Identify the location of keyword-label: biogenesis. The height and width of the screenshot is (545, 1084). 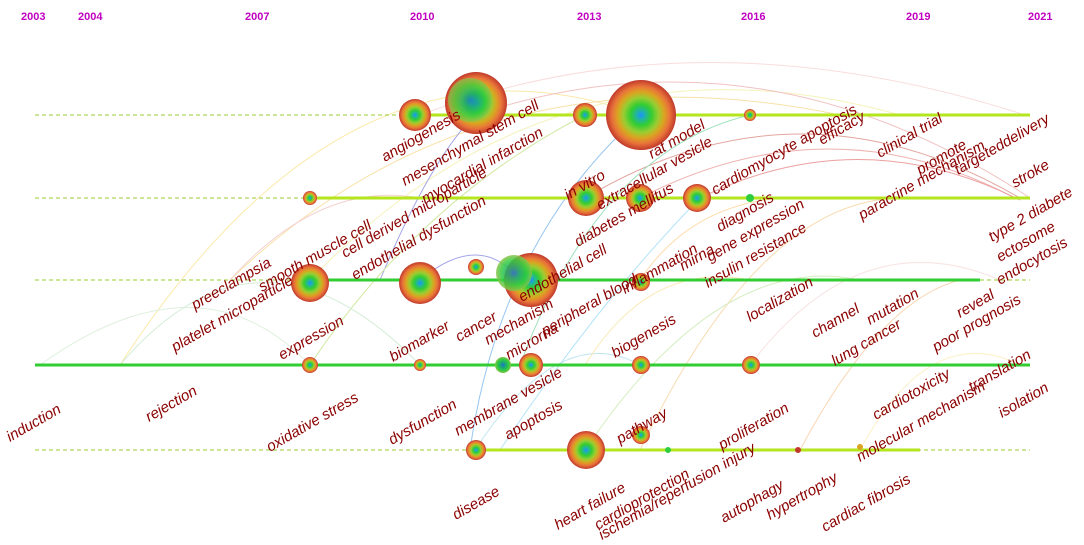
(644, 336).